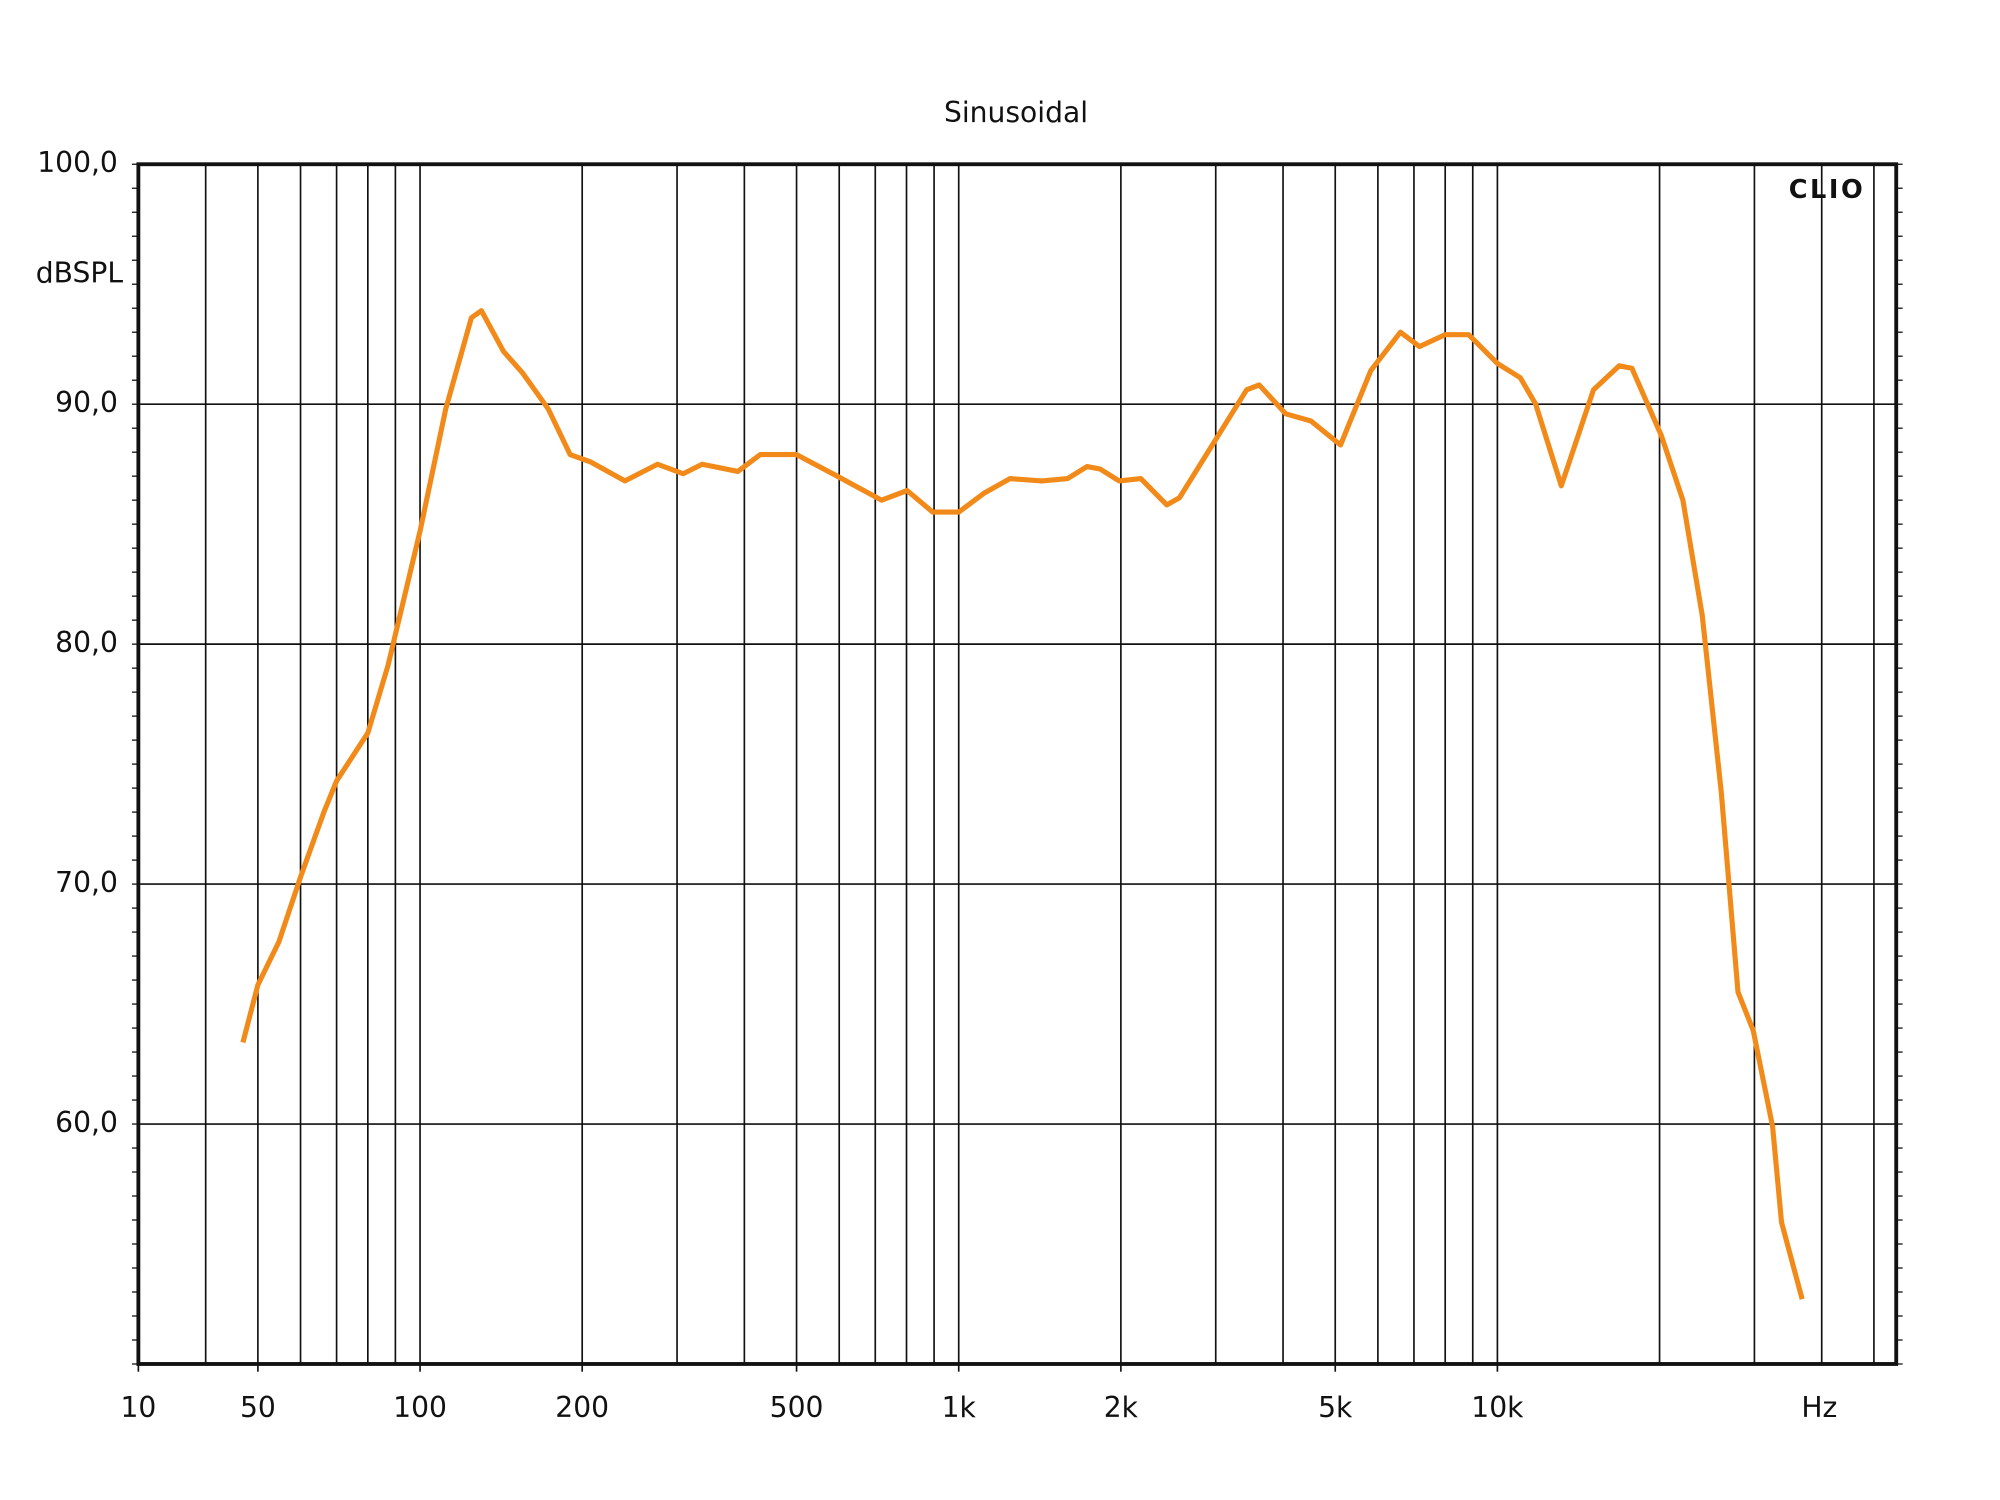 The width and height of the screenshot is (2000, 1500). What do you see at coordinates (80, 273) in the screenshot?
I see `y-axis-label: dBSPL` at bounding box center [80, 273].